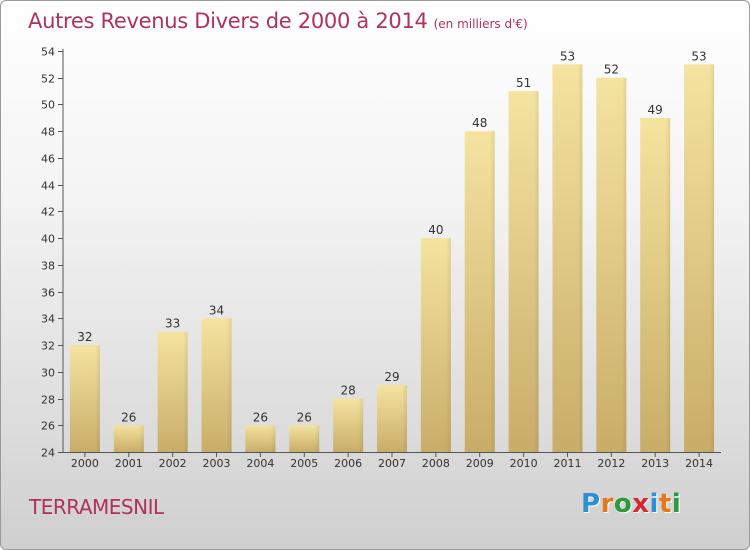  I want to click on bar-value-label: 33, so click(172, 324).